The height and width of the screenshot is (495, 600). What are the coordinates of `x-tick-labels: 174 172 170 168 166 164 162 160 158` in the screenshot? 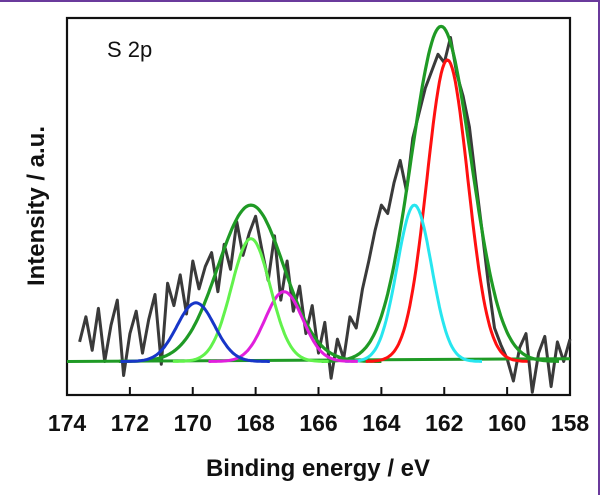 It's located at (319, 423).